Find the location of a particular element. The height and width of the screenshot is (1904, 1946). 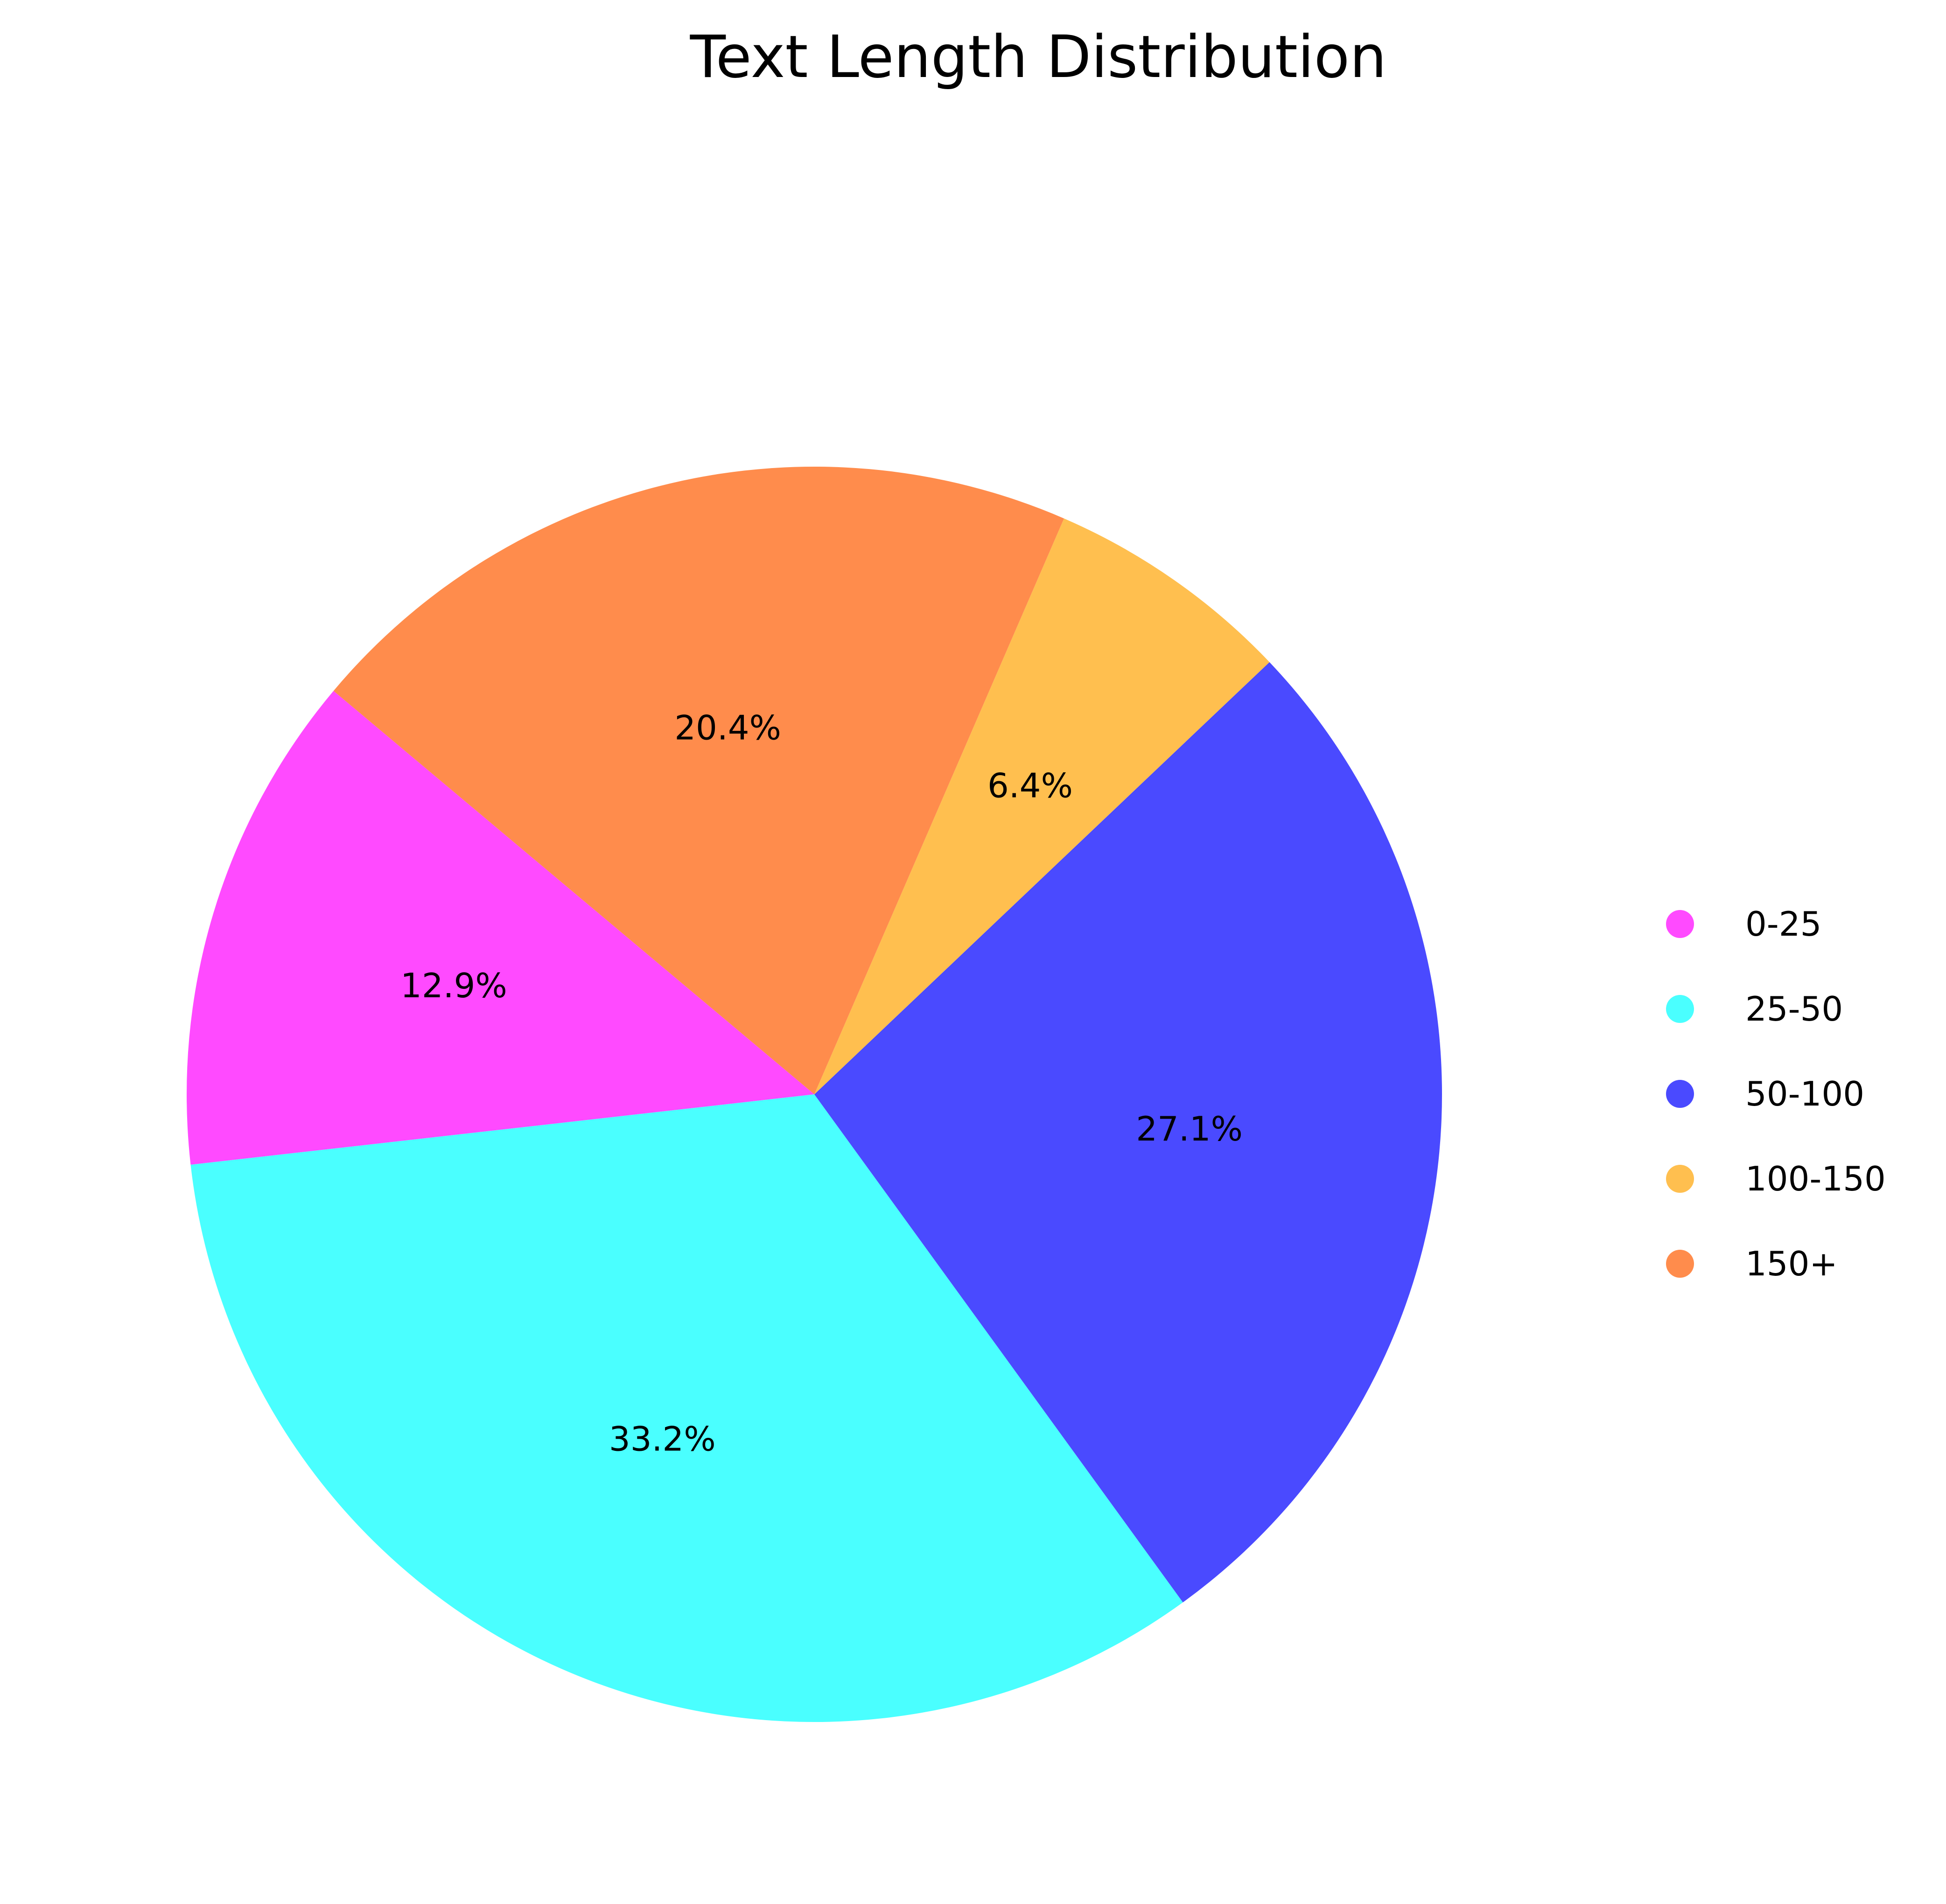

slice-label-25-50: 33.2% is located at coordinates (662, 1438).